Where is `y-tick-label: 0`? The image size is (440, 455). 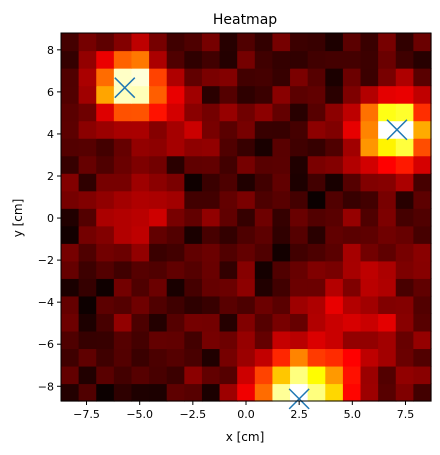
y-tick-label: 0 is located at coordinates (50, 218).